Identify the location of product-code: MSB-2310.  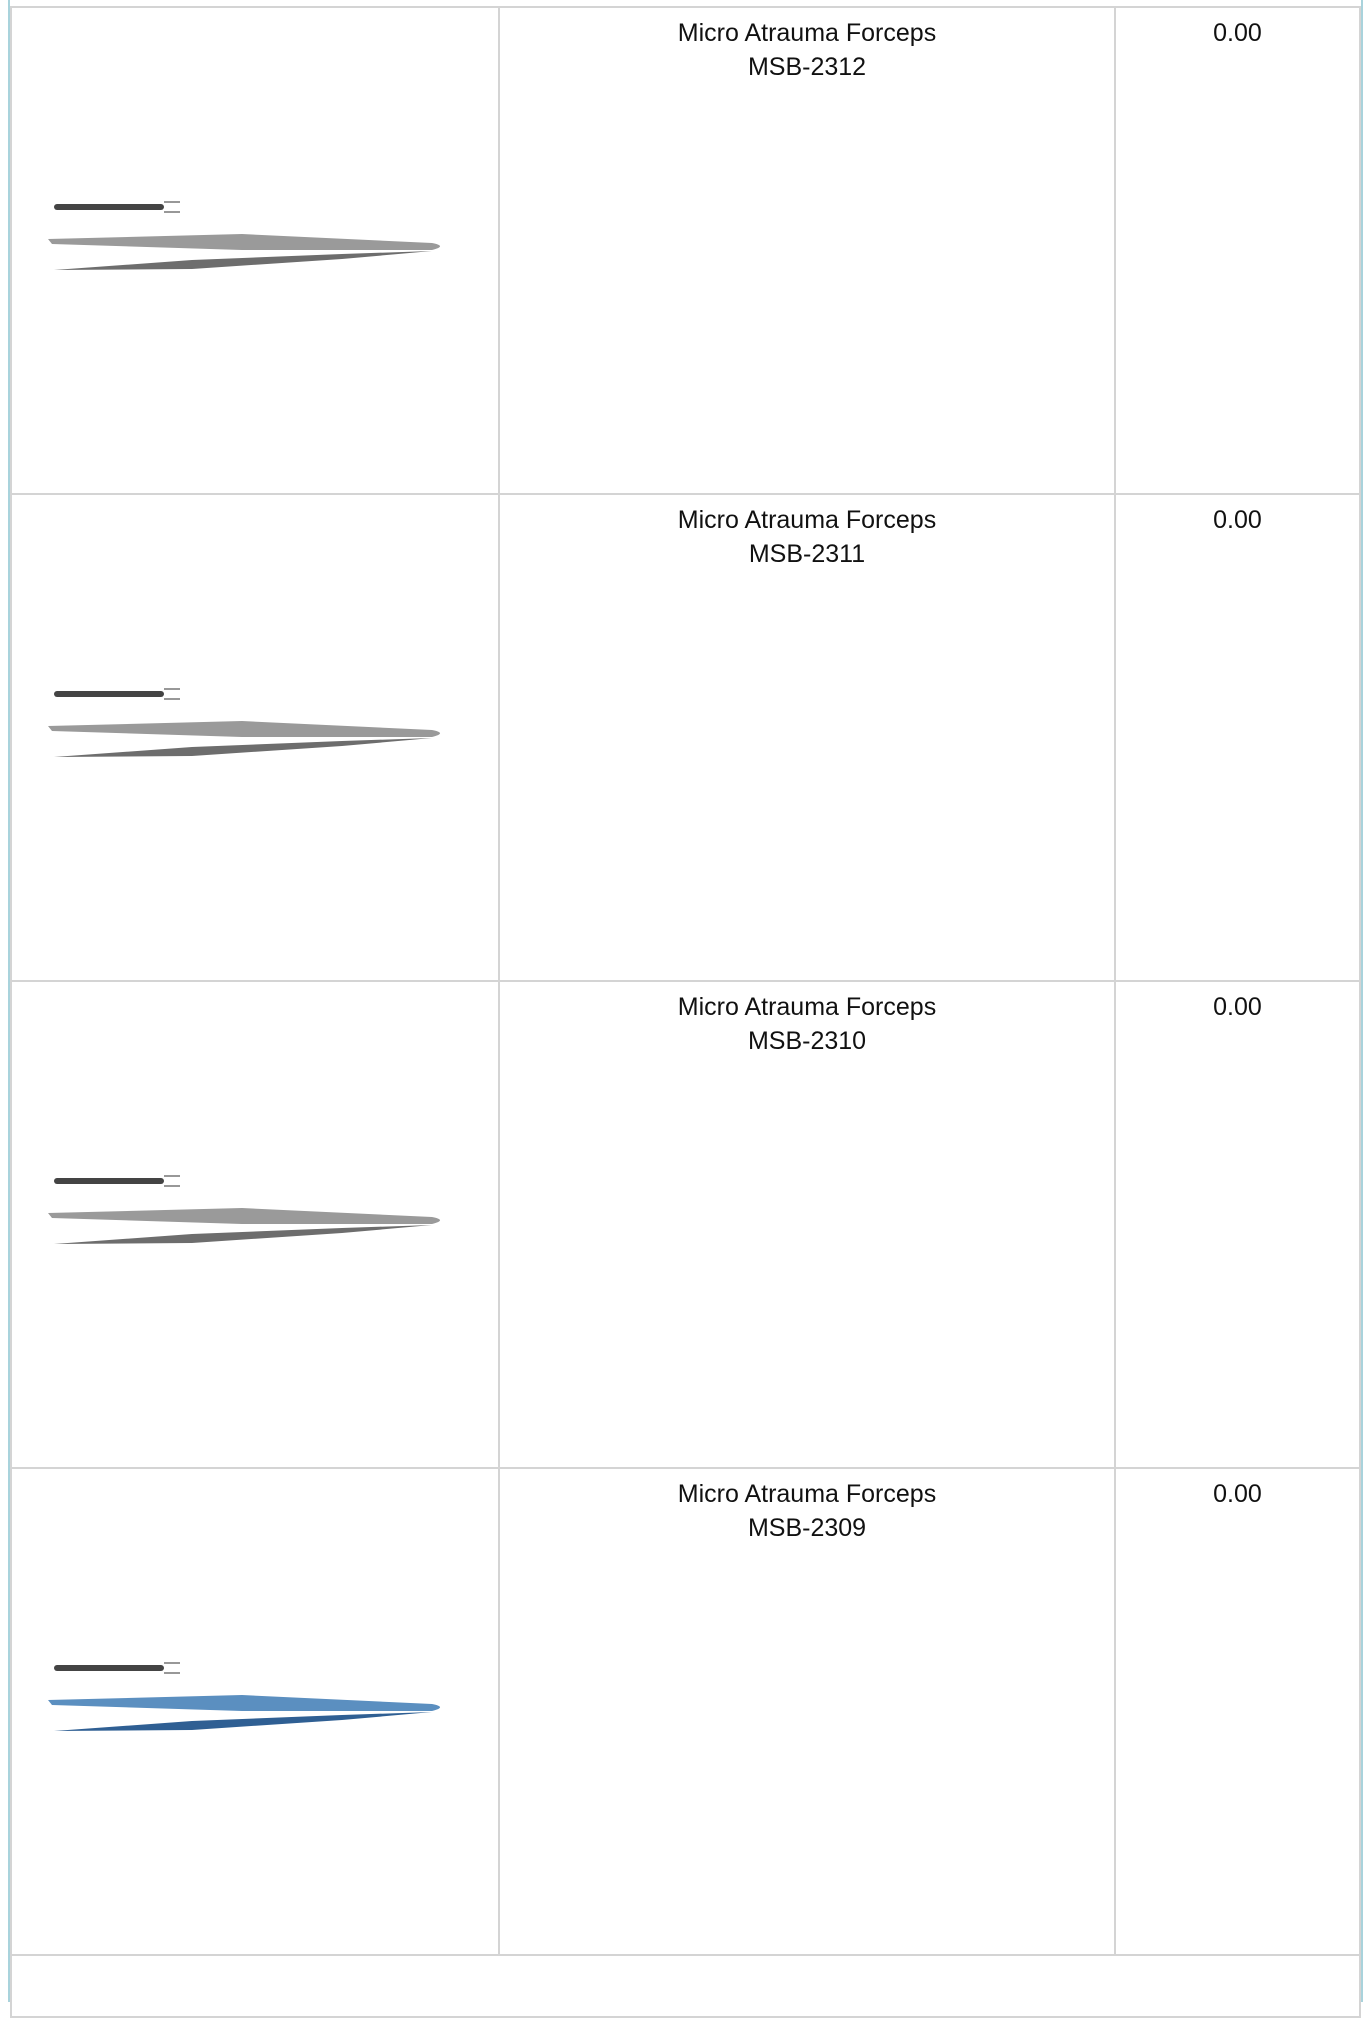
(807, 1041).